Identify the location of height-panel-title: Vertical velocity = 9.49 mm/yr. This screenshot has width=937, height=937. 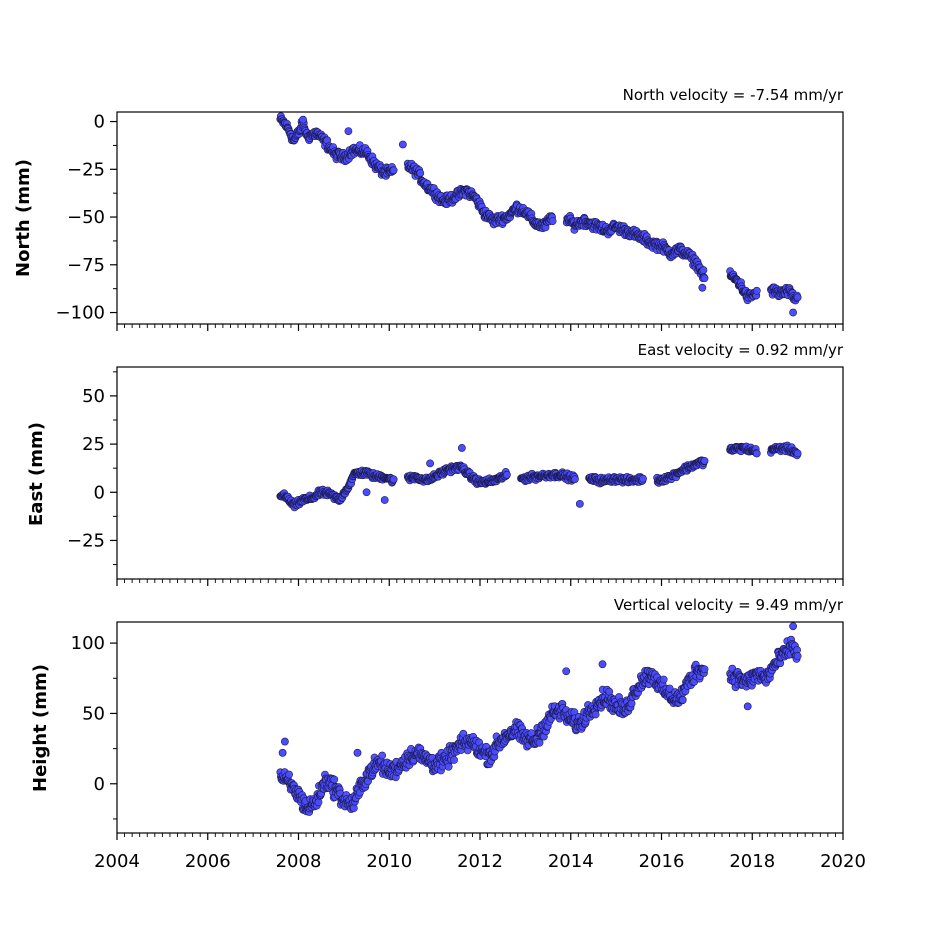
(729, 605).